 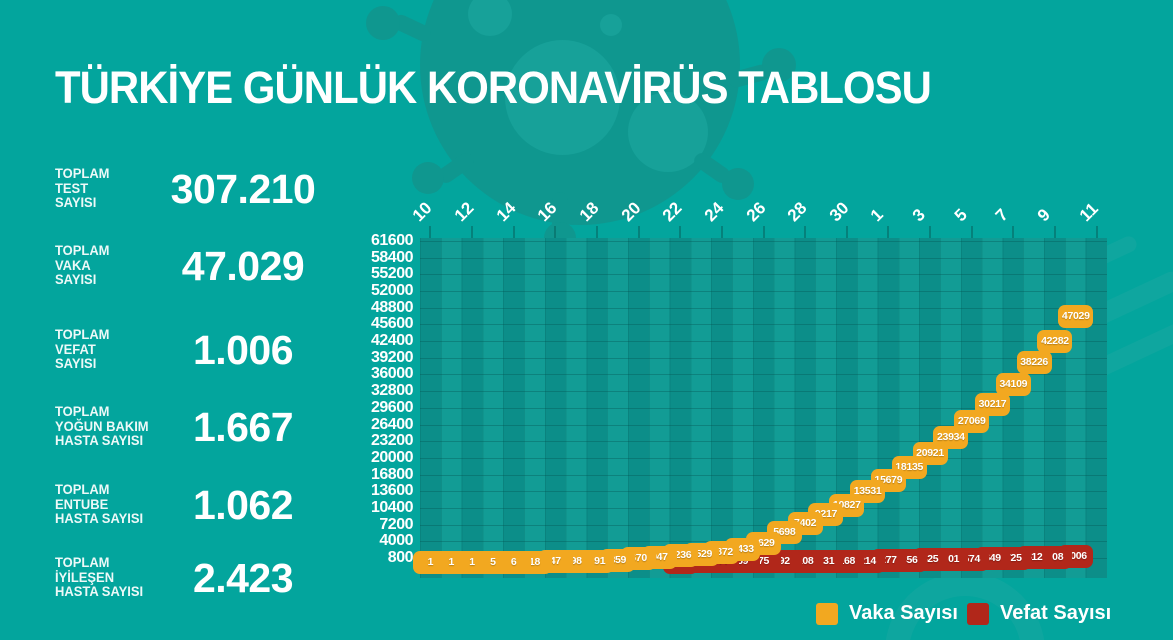 What do you see at coordinates (392, 391) in the screenshot?
I see `y-axis-tick-label: 32800` at bounding box center [392, 391].